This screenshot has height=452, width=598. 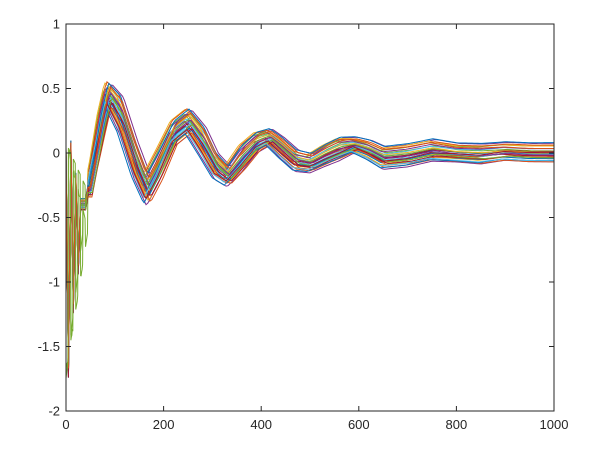 I want to click on series-line-startup, so click(x=77, y=263).